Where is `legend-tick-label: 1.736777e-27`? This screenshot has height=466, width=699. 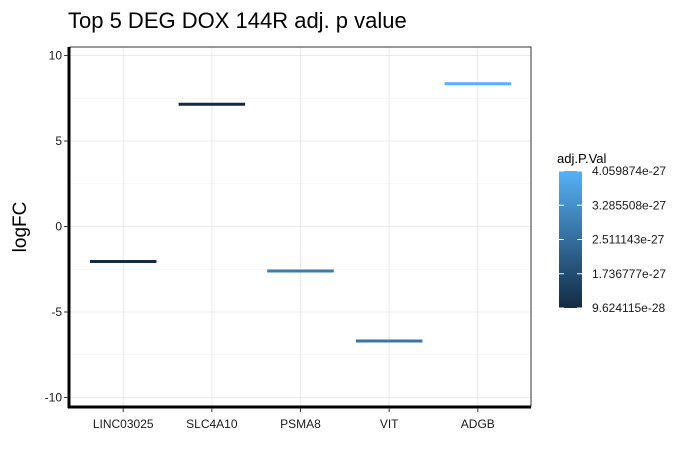 legend-tick-label: 1.736777e-27 is located at coordinates (629, 274).